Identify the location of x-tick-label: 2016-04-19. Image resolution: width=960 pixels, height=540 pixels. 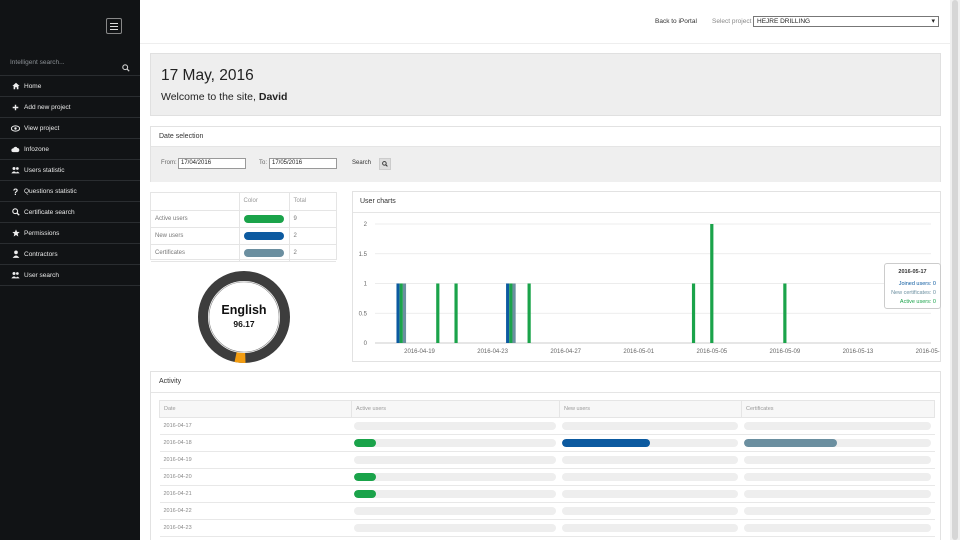
(419, 352).